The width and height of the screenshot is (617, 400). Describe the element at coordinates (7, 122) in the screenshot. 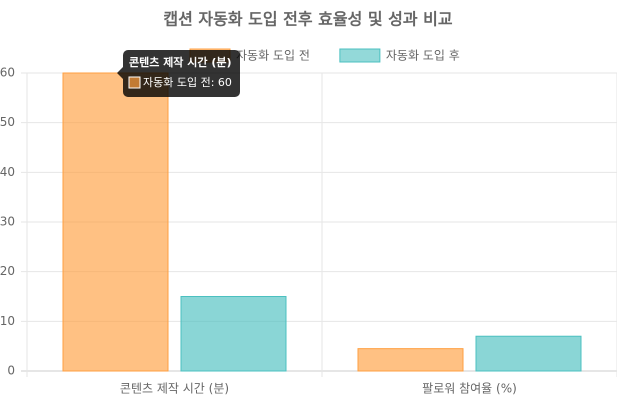

I see `y-tick-label: 50` at that location.